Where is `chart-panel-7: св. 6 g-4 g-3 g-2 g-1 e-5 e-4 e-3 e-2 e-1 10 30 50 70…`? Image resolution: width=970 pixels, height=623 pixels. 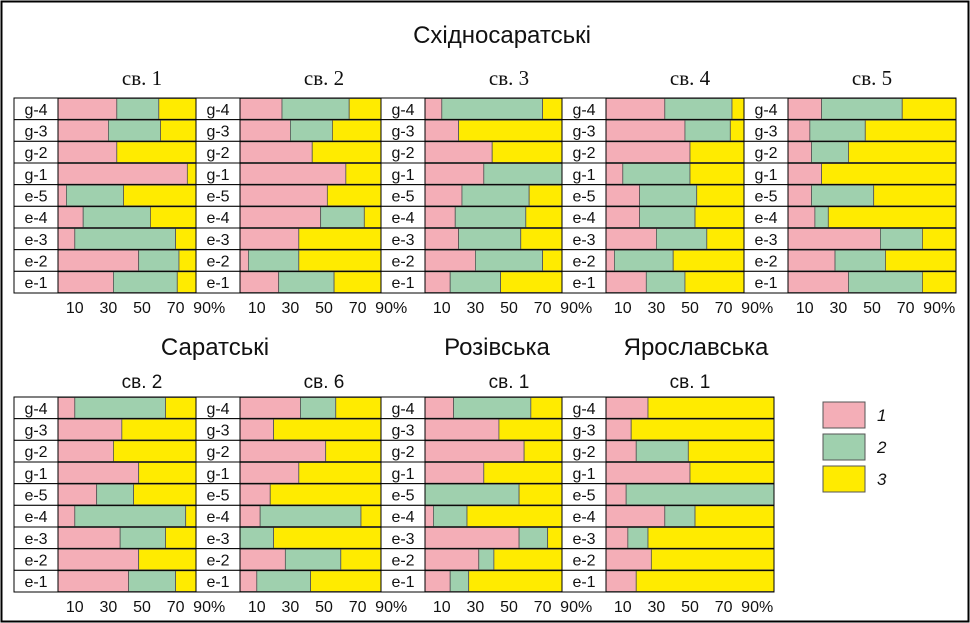 chart-panel-7: св. 6 g-4 g-3 g-2 g-1 e-5 e-4 e-3 e-2 e-1 10 30 50 70… is located at coordinates (302, 494).